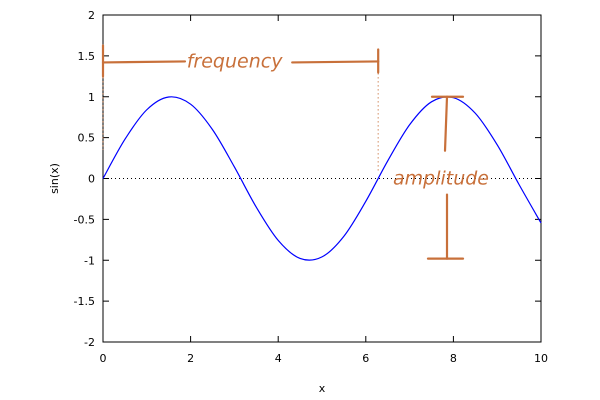 The image size is (600, 400). What do you see at coordinates (84, 301) in the screenshot?
I see `y-tick-label: -1.5` at bounding box center [84, 301].